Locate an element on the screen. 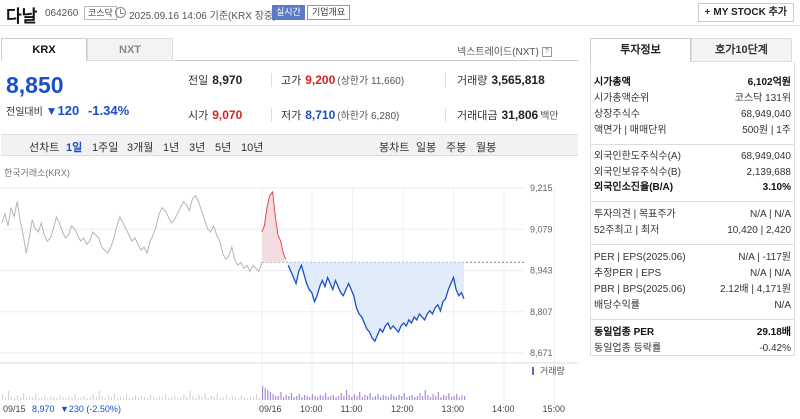  candle-monthly: 월봉 is located at coordinates (486, 148).